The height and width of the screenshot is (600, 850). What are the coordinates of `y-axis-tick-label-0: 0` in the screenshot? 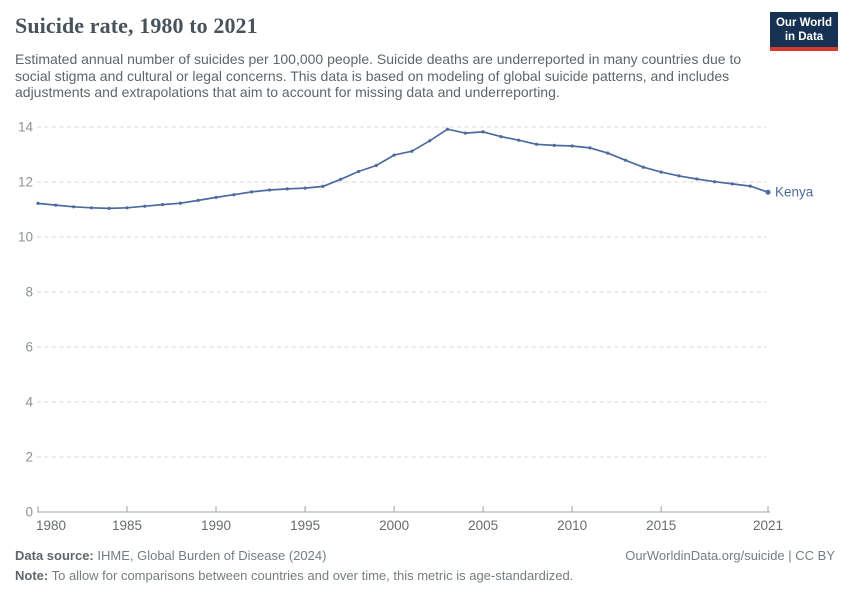 It's located at (29, 512).